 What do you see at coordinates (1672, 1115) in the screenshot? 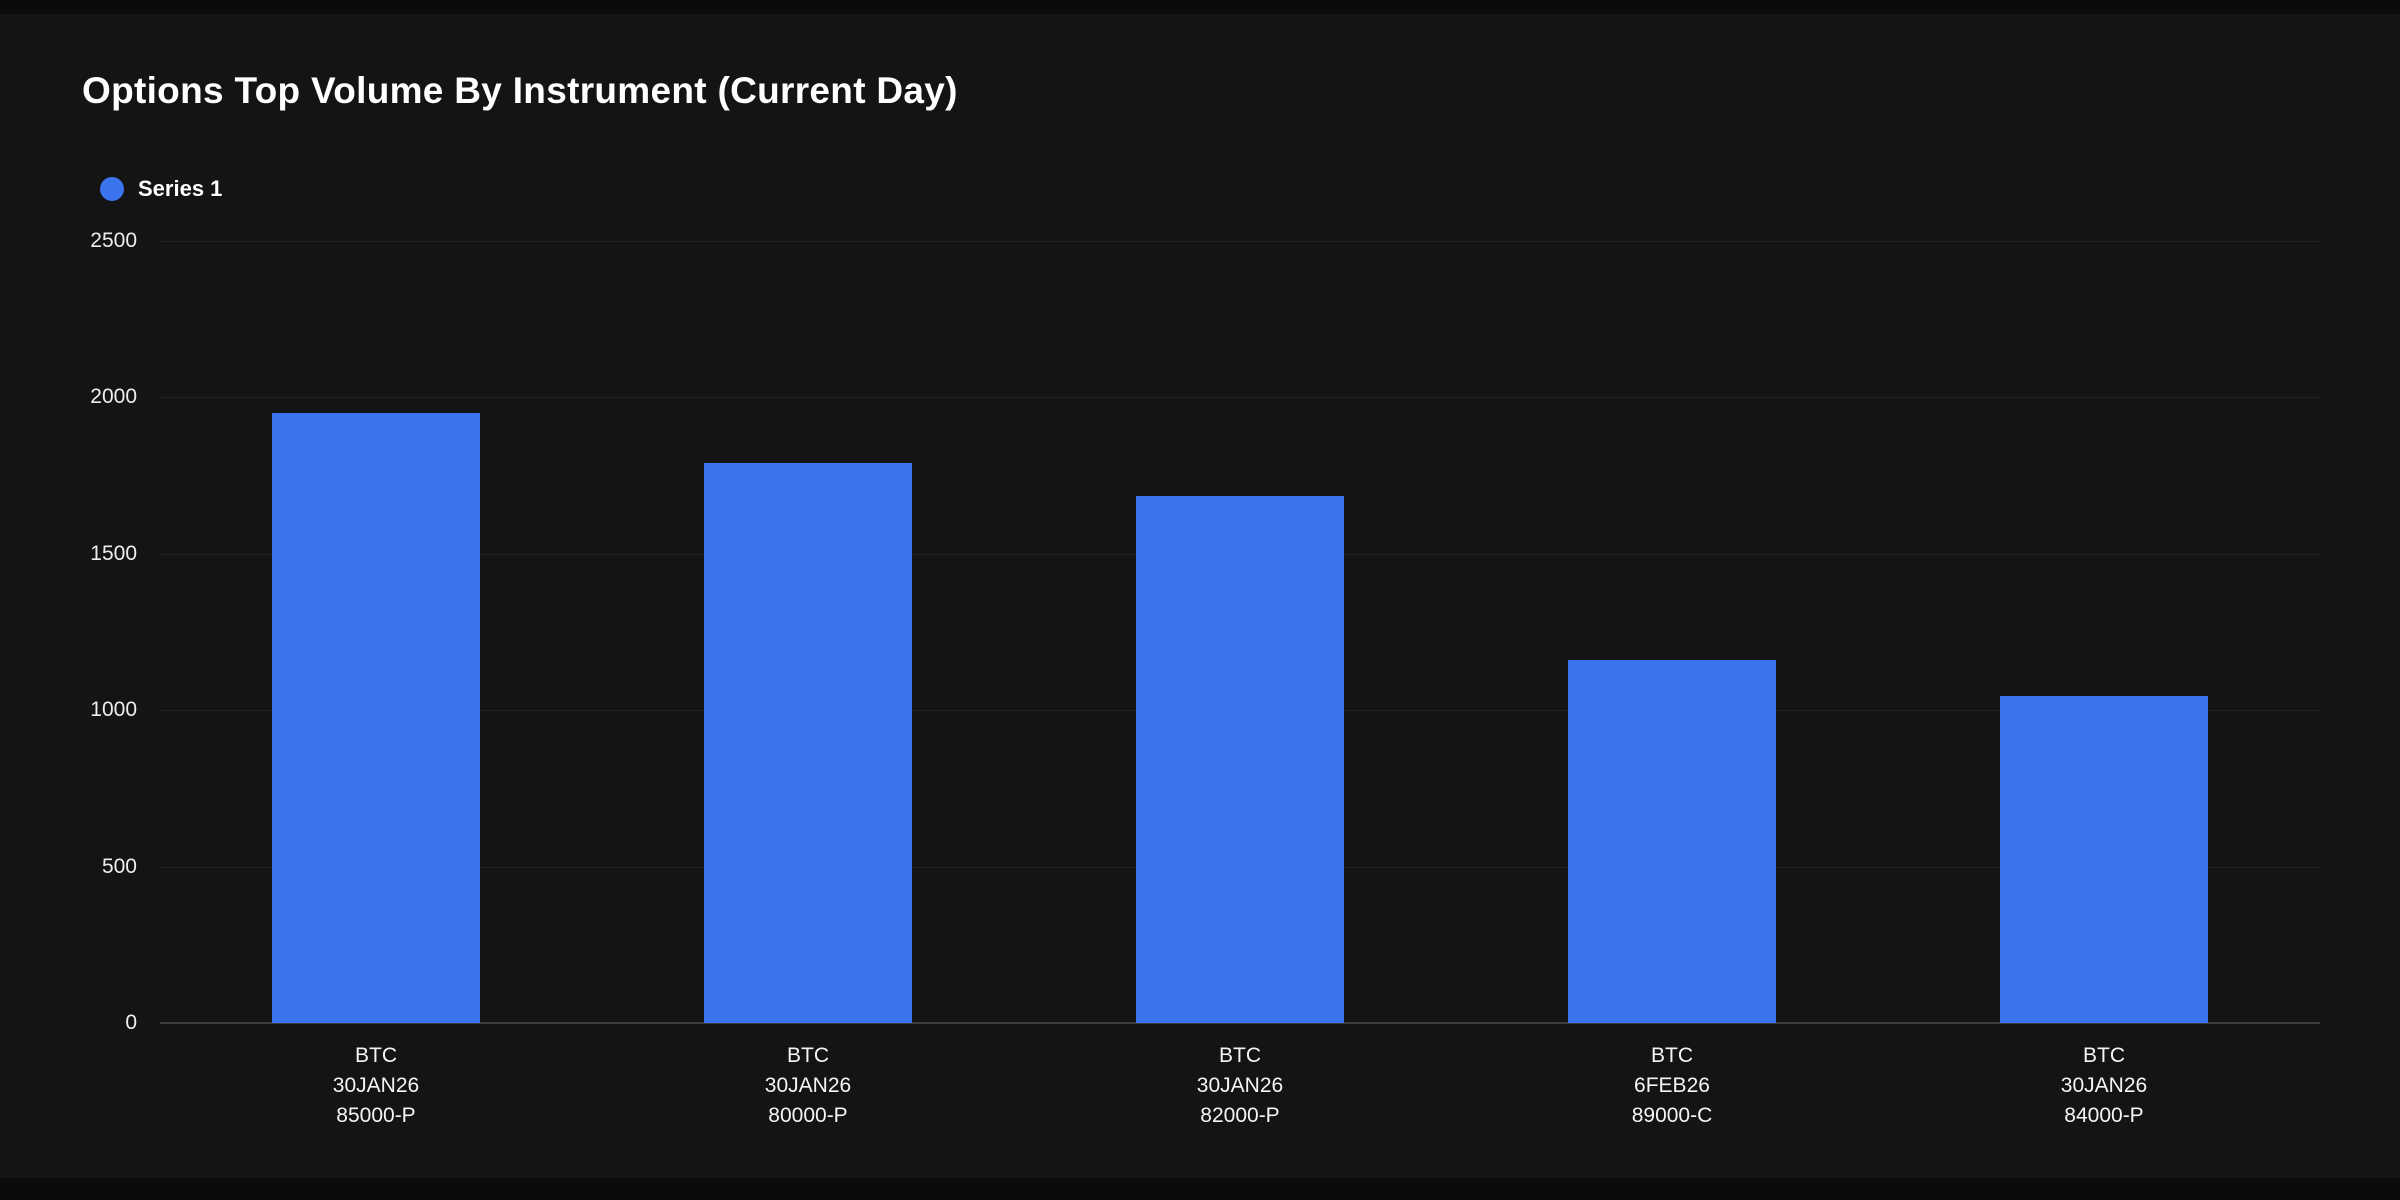
I see `x-axis-label-line: 89000-C` at bounding box center [1672, 1115].